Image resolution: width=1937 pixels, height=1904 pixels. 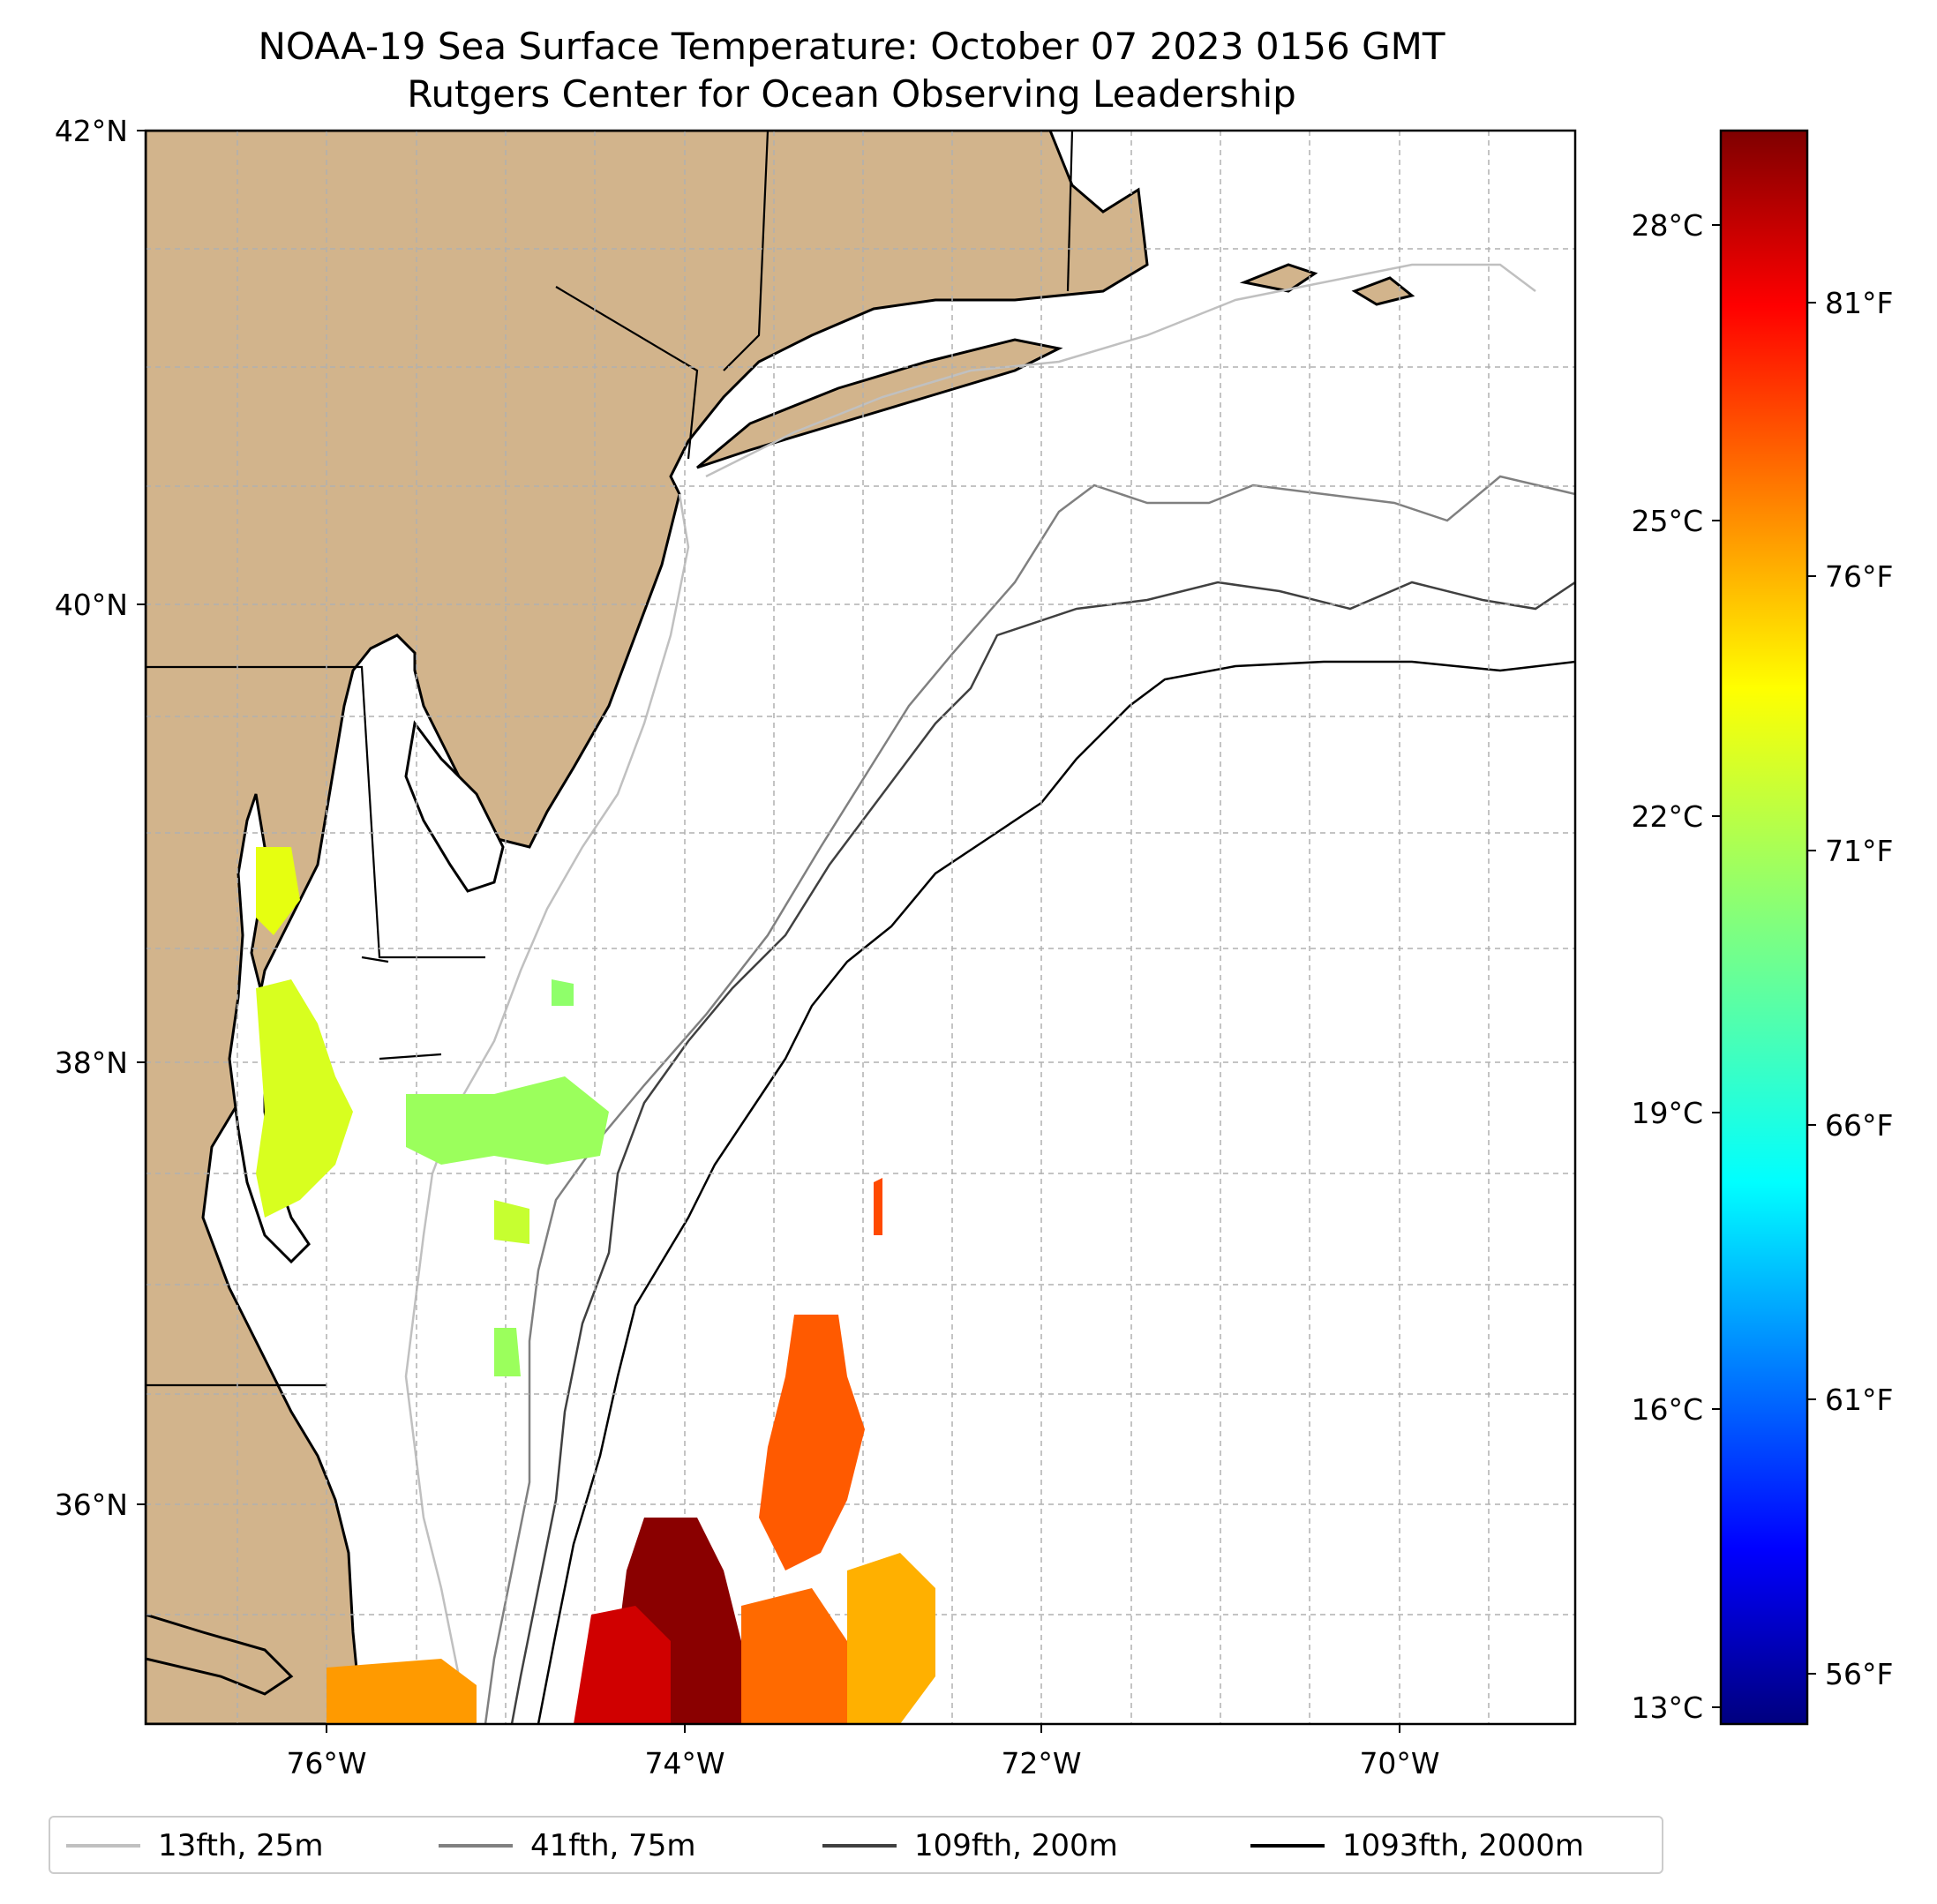 What do you see at coordinates (1667, 1409) in the screenshot?
I see `celsius-tick-label: 16°C` at bounding box center [1667, 1409].